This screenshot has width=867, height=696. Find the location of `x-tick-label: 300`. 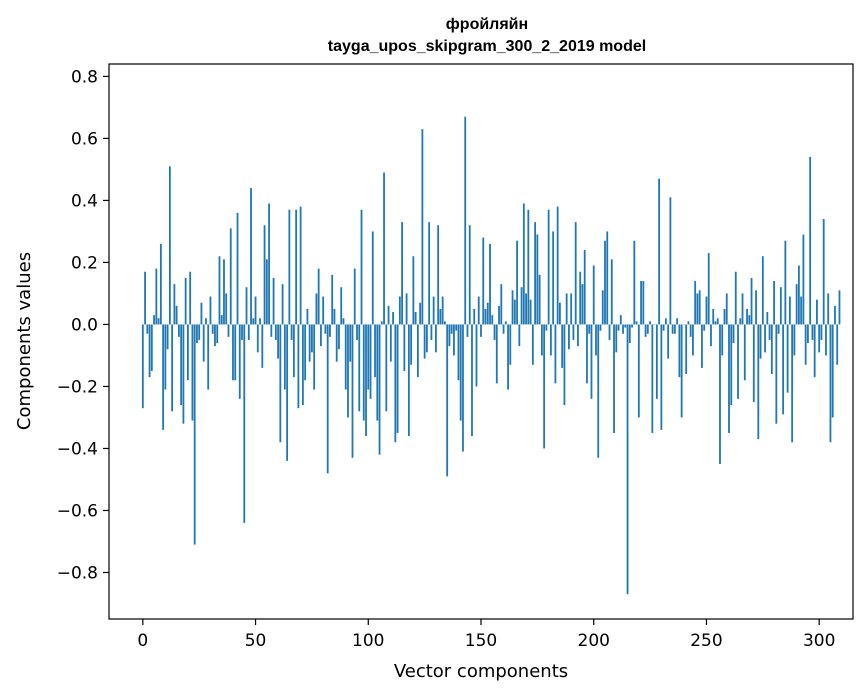

x-tick-label: 300 is located at coordinates (819, 641).